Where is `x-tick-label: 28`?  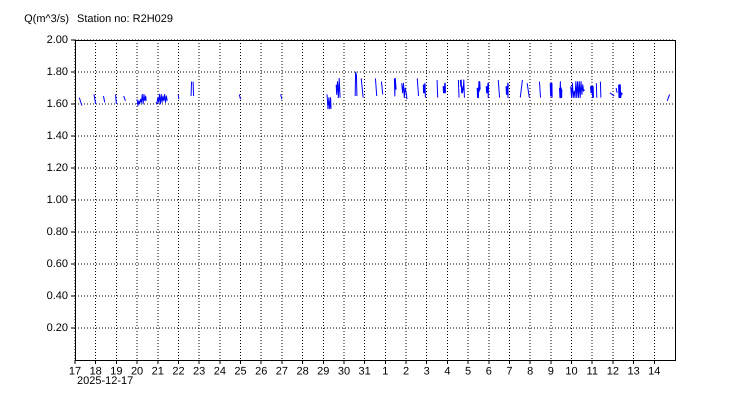
x-tick-label: 28 is located at coordinates (302, 372).